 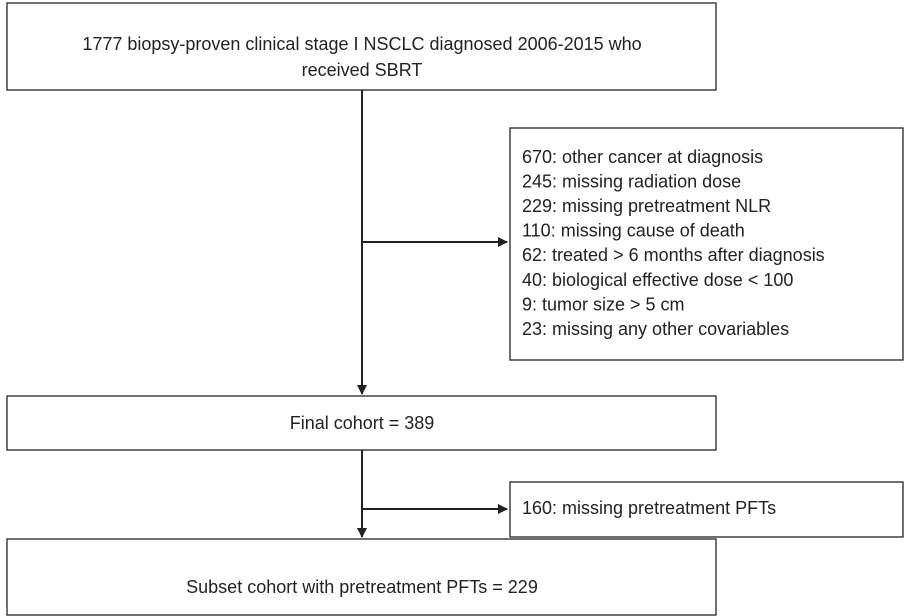 What do you see at coordinates (649, 508) in the screenshot?
I see `box-text: 160: missing pretreatment PFTs` at bounding box center [649, 508].